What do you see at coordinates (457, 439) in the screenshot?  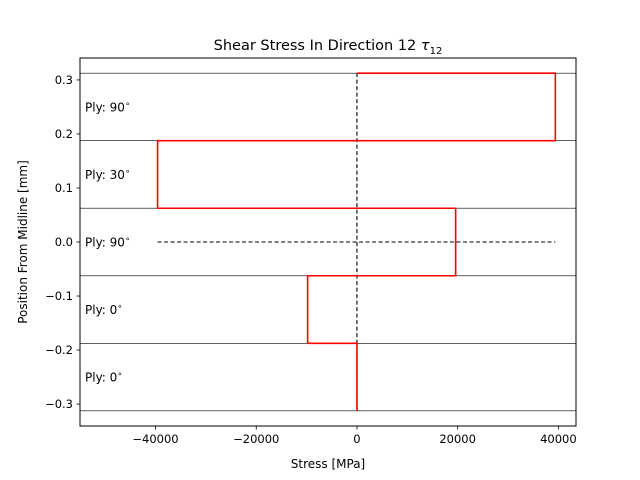 I see `x-tick-label: 20000` at bounding box center [457, 439].